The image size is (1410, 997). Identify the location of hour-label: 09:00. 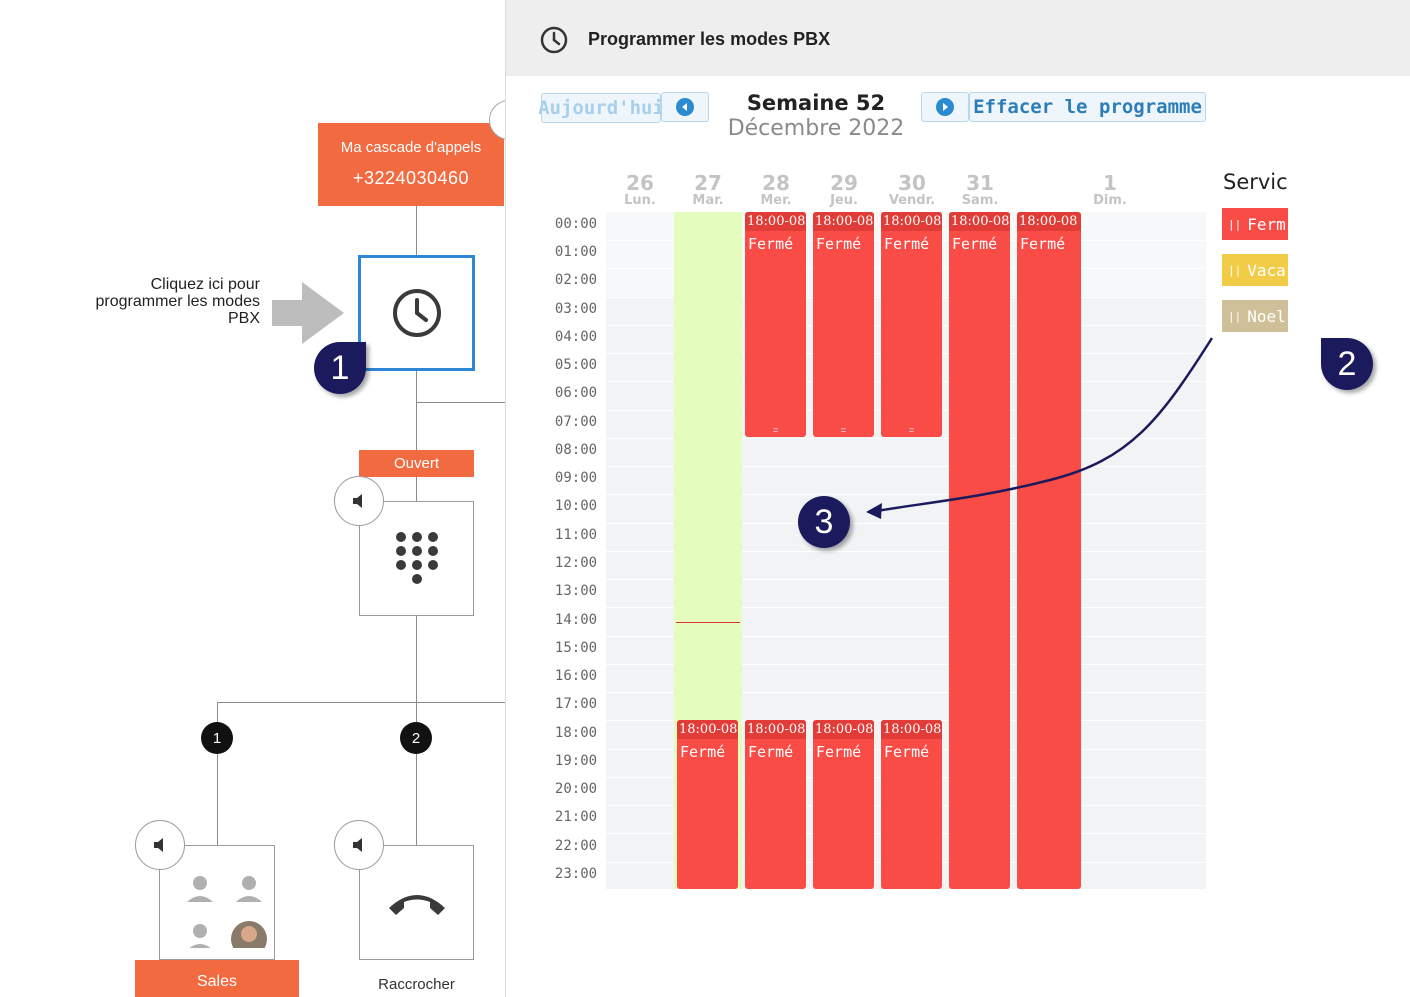
(576, 478).